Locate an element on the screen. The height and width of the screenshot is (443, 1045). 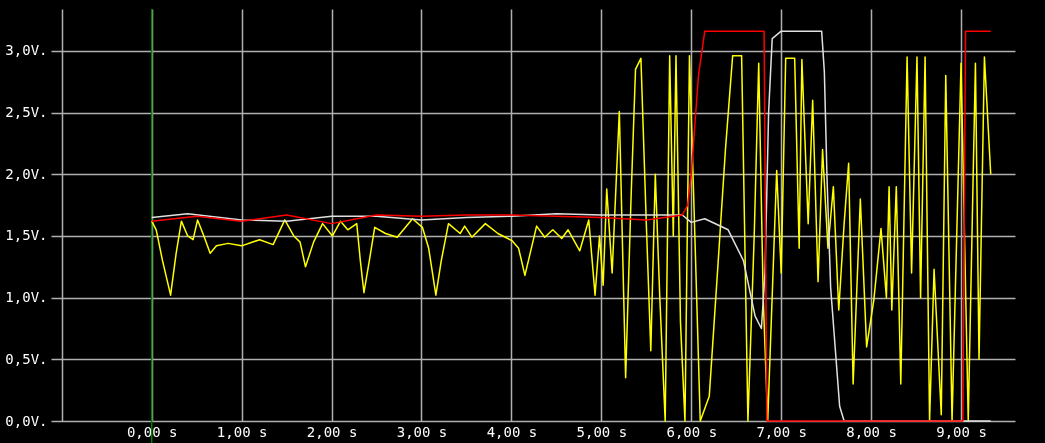
x-tick-label: 7,00 s is located at coordinates (781, 431).